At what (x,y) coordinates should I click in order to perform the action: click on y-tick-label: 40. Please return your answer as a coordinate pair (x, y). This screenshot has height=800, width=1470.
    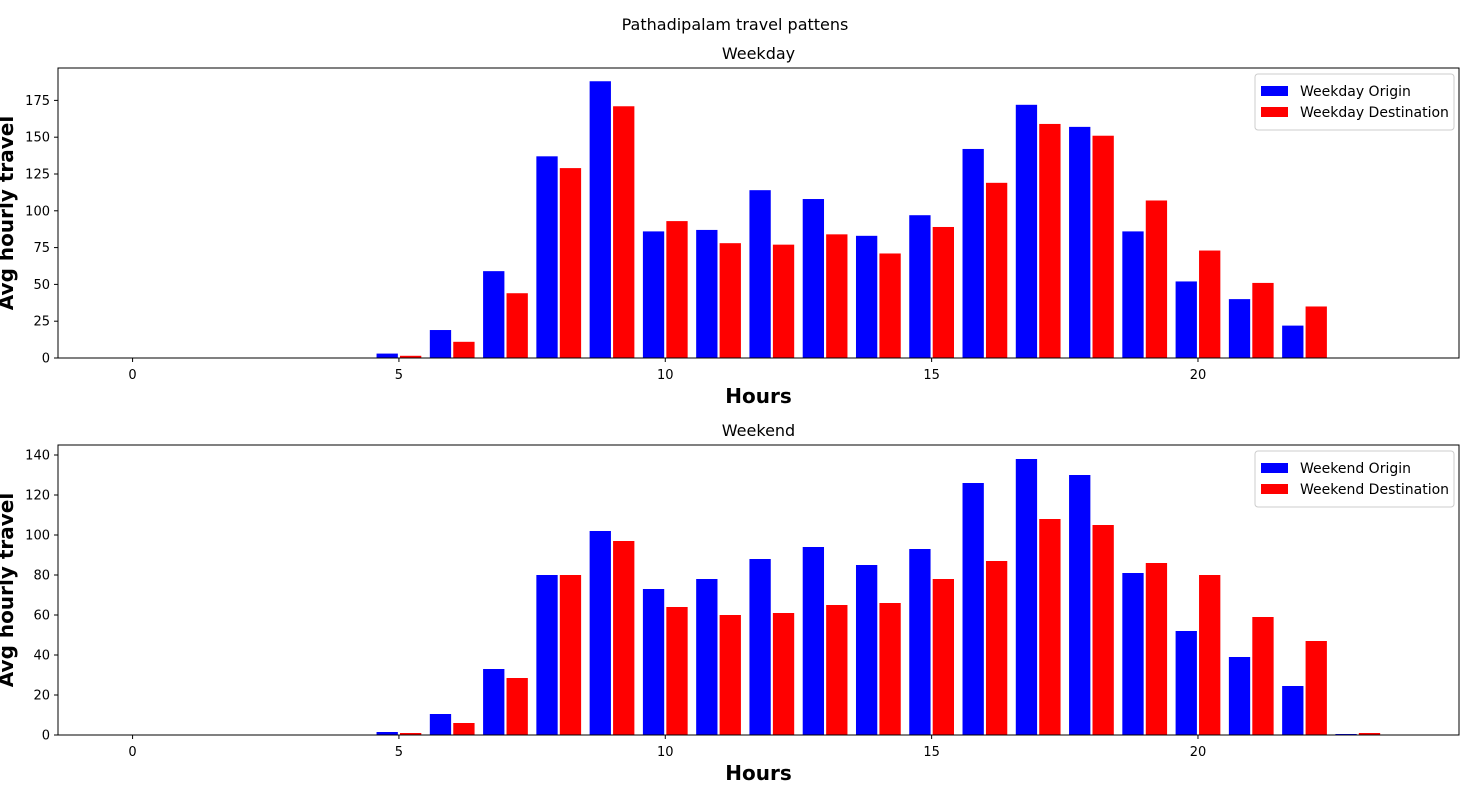
    Looking at the image, I should click on (41, 656).